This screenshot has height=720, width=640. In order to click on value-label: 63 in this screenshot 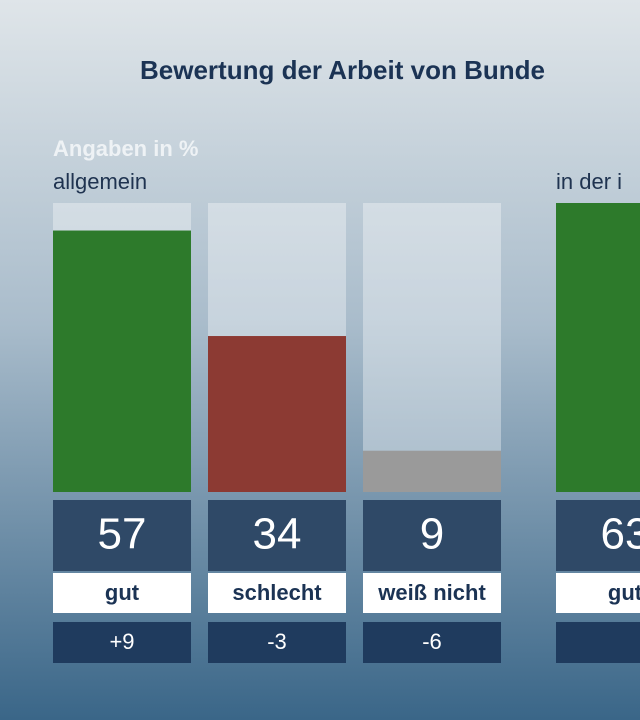, I will do `click(620, 534)`.